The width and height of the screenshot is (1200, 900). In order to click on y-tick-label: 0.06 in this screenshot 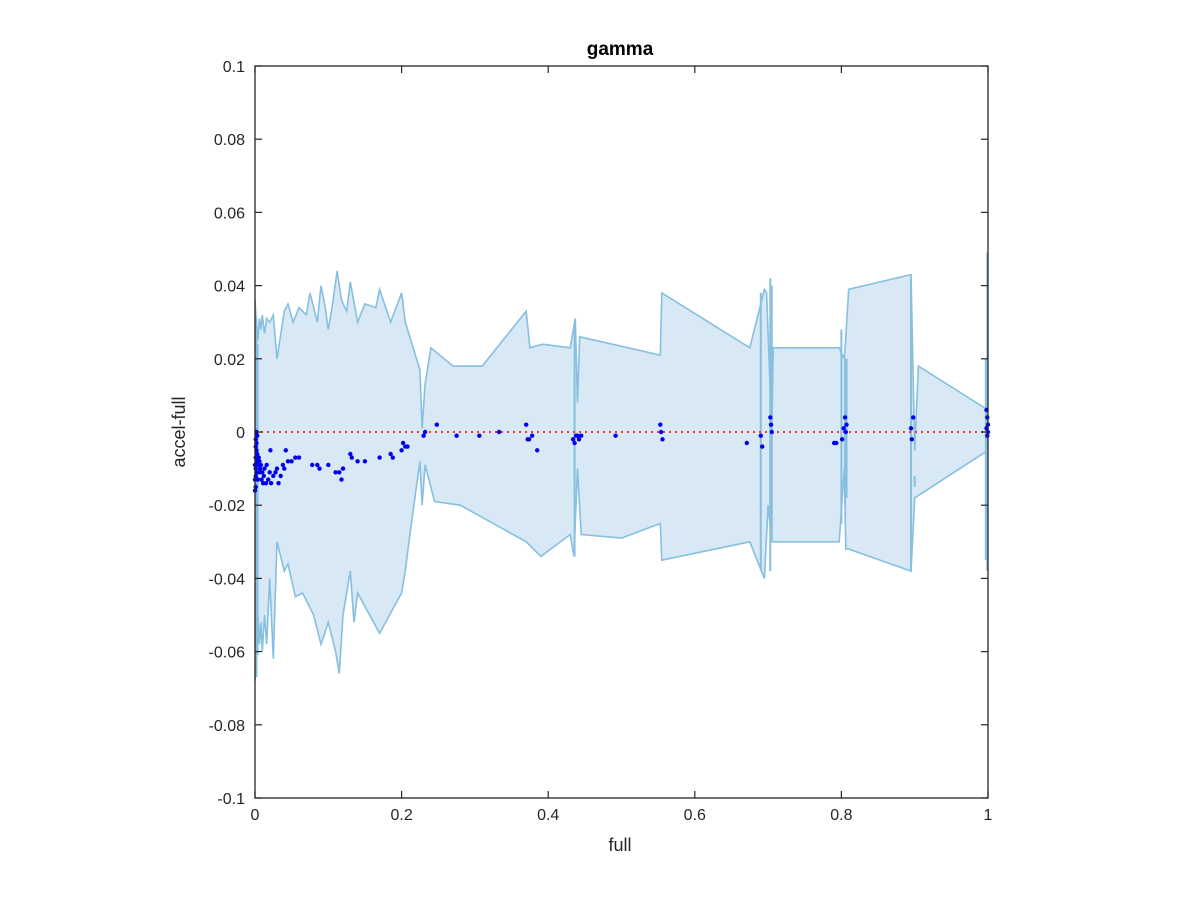, I will do `click(229, 213)`.